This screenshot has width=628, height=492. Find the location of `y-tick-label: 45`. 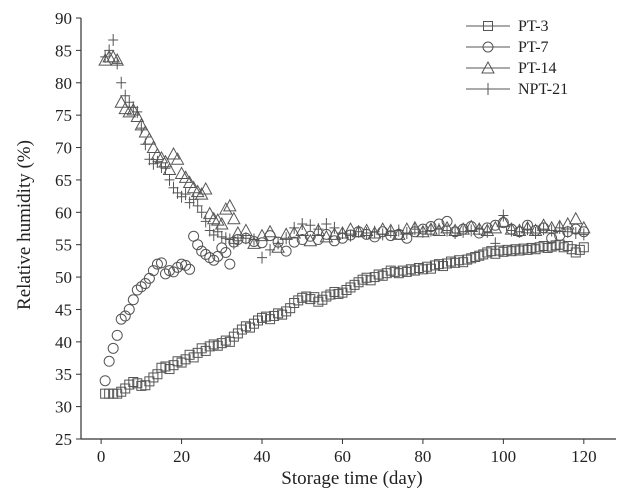

y-tick-label: 45 is located at coordinates (63, 309).